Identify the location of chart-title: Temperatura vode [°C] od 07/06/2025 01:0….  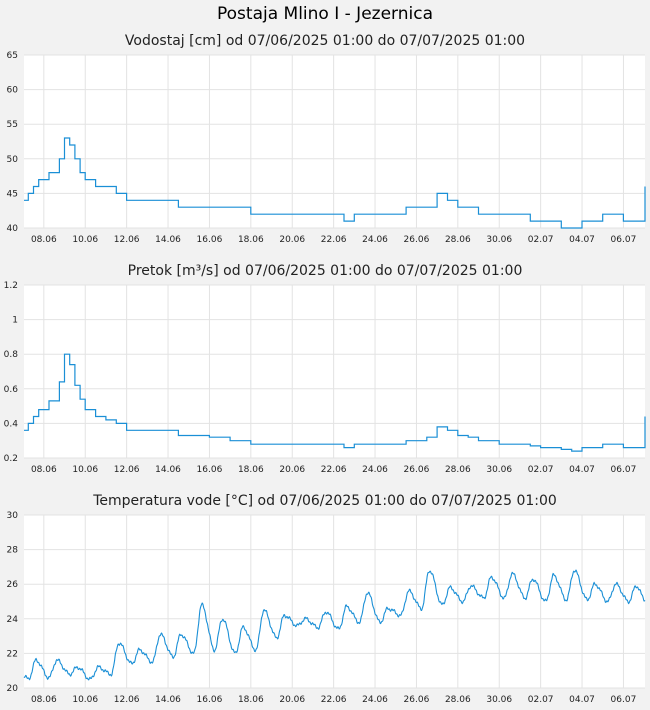
(324, 501).